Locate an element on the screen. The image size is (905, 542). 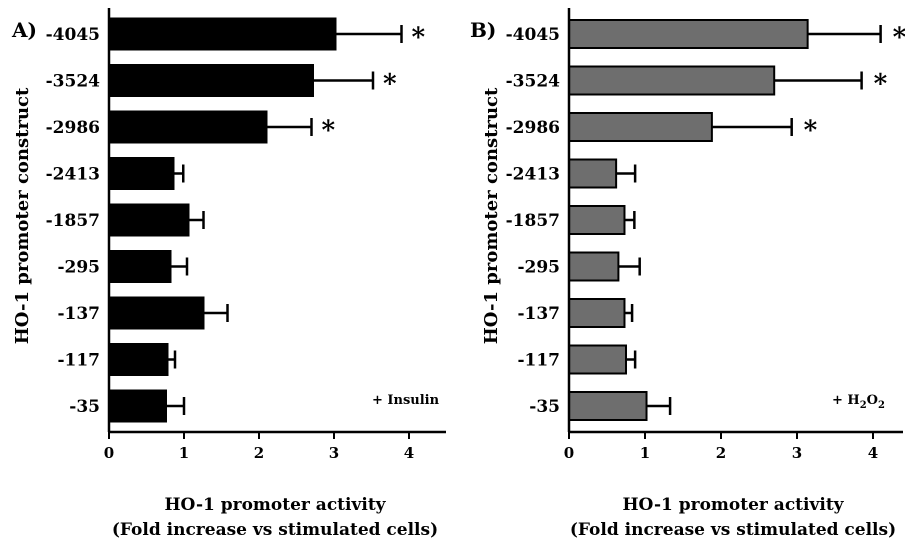
panel-b-x-tick-label: 2 is located at coordinates (721, 453).